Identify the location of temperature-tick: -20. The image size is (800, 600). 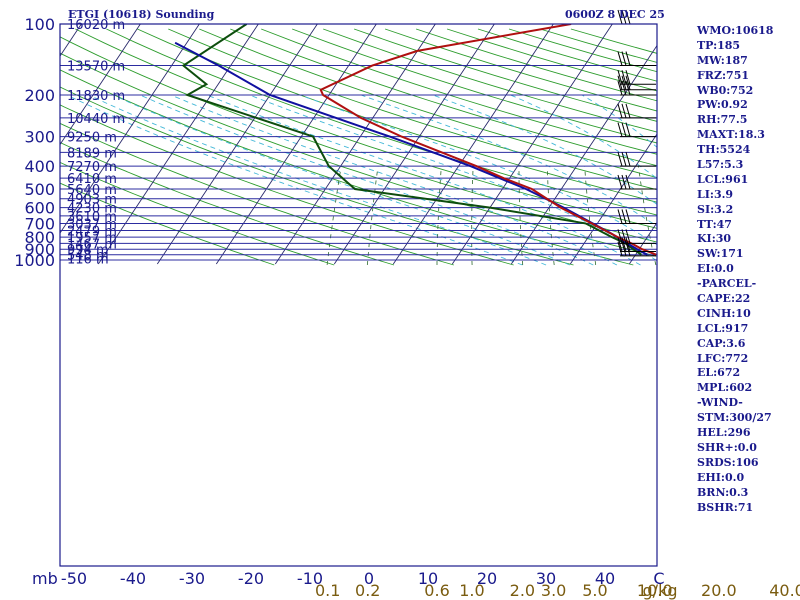
(251, 578).